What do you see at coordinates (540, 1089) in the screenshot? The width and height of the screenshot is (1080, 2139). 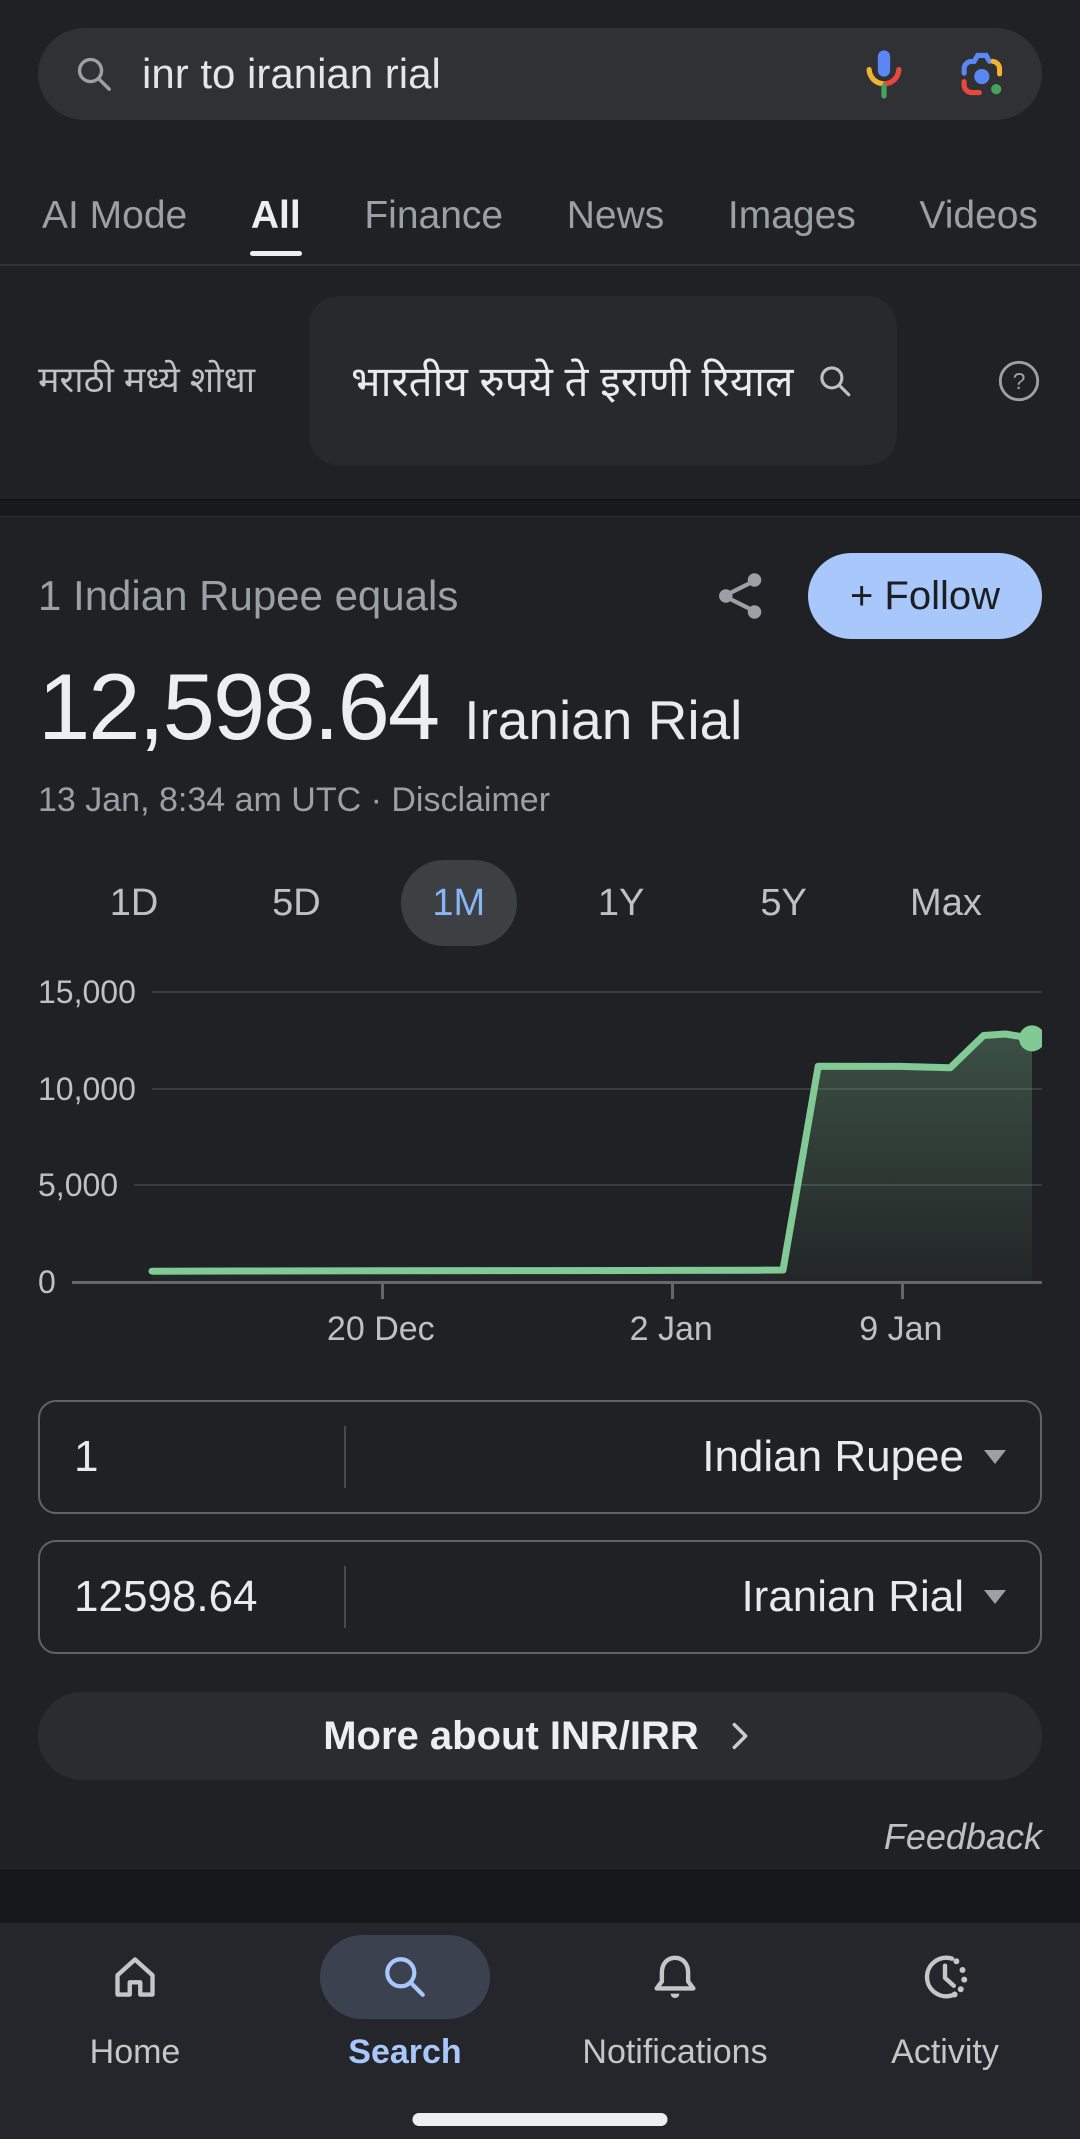 I see `gridline-10000: 10,000` at bounding box center [540, 1089].